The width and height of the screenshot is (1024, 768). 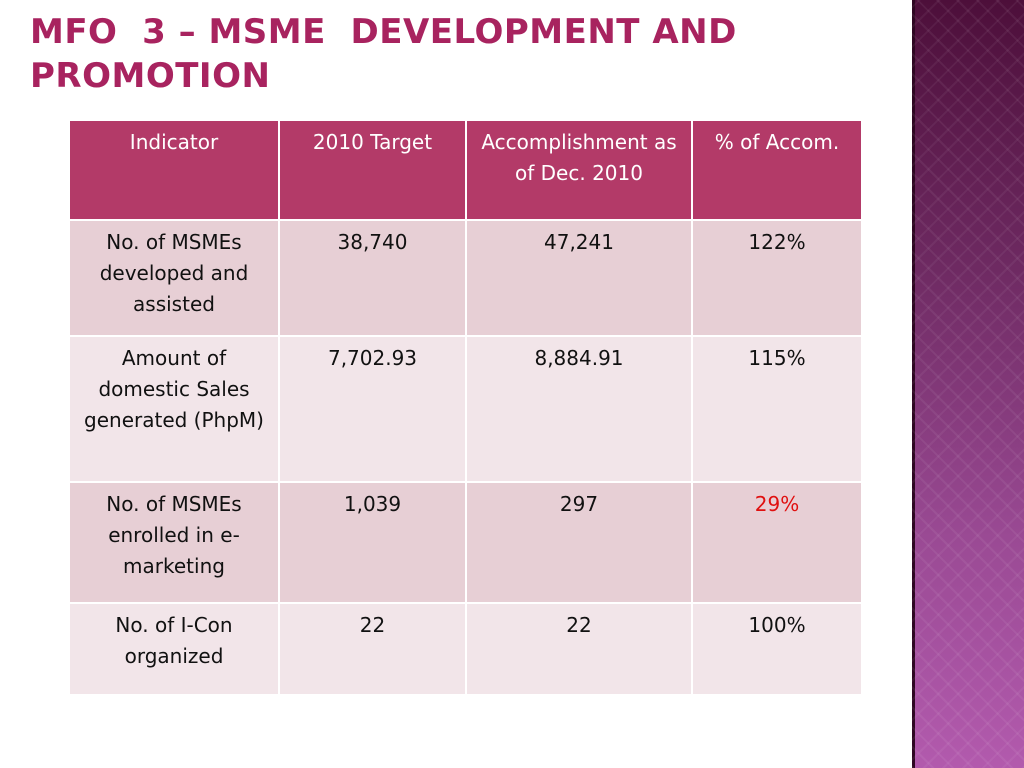 I want to click on cell-indicator: No. of MSMEs developed and assisted, so click(x=174, y=278).